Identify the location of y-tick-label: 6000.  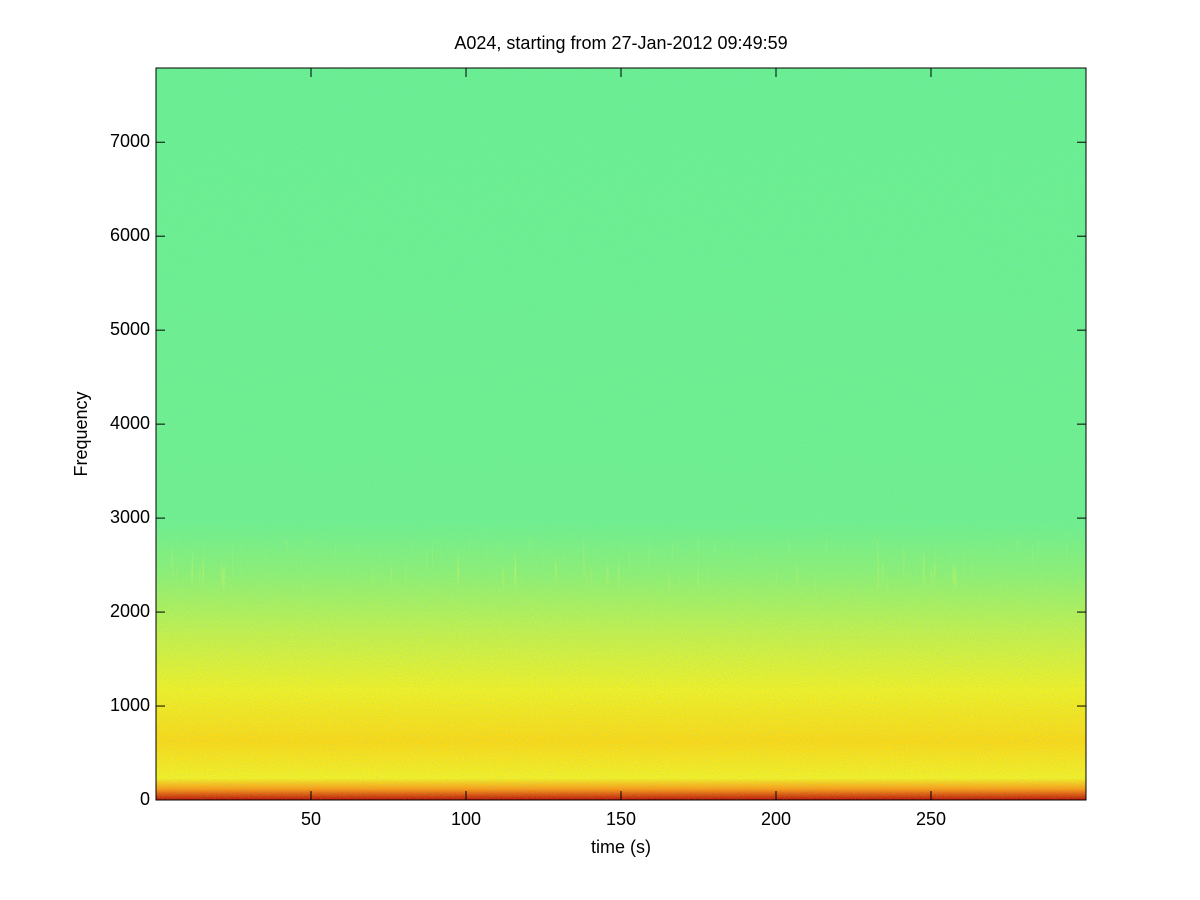
(130, 235).